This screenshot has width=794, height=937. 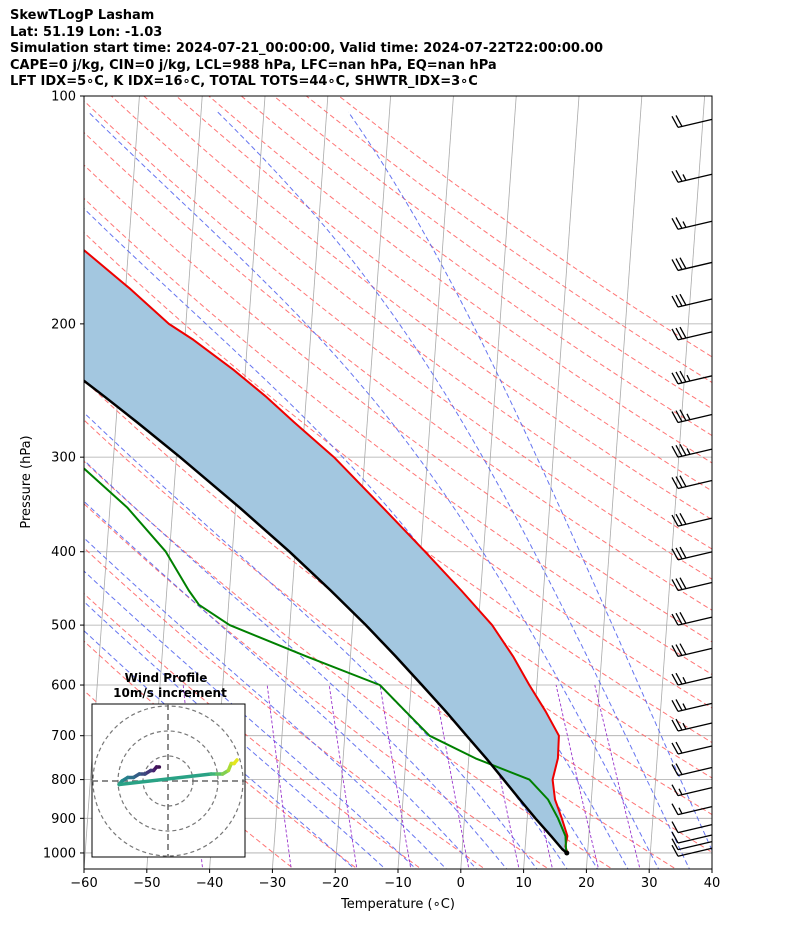 I want to click on x-tick-label: −50, so click(x=146, y=883).